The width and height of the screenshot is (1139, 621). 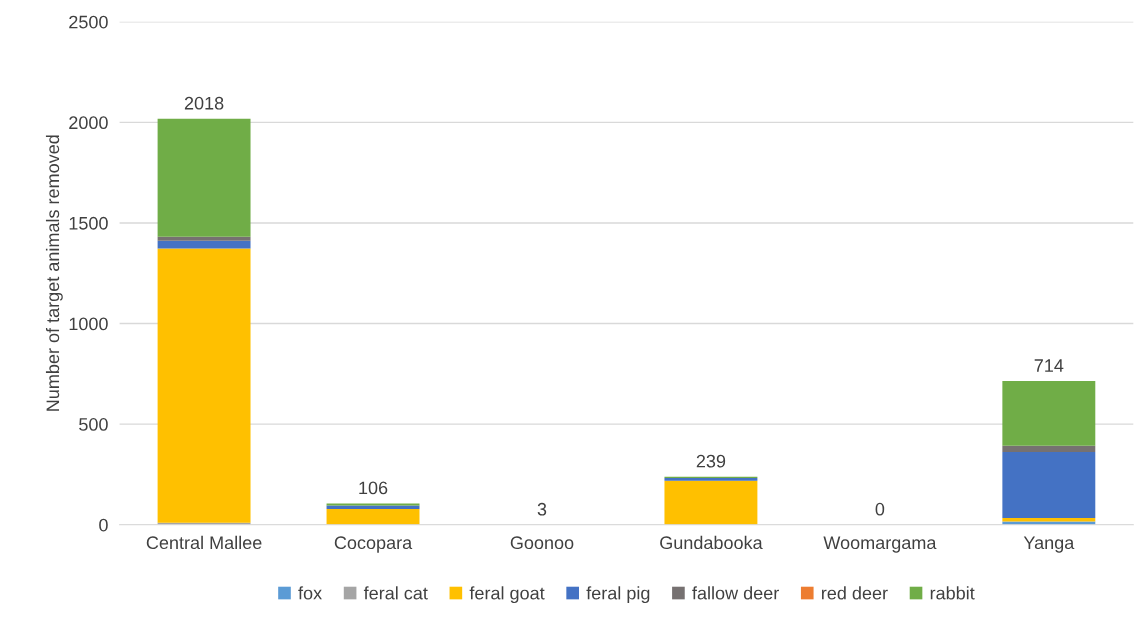 I want to click on x-tick-label: Yanga, so click(x=1049, y=544).